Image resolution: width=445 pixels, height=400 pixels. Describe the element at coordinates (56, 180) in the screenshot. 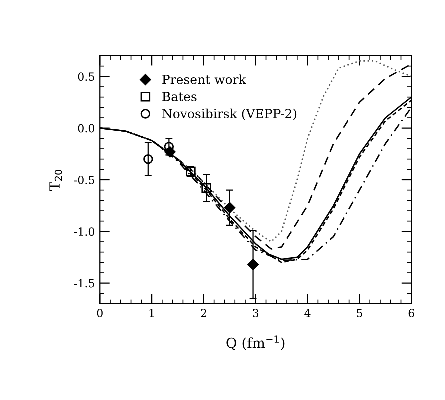

I see `y-axis-title: T$_{20}$` at that location.